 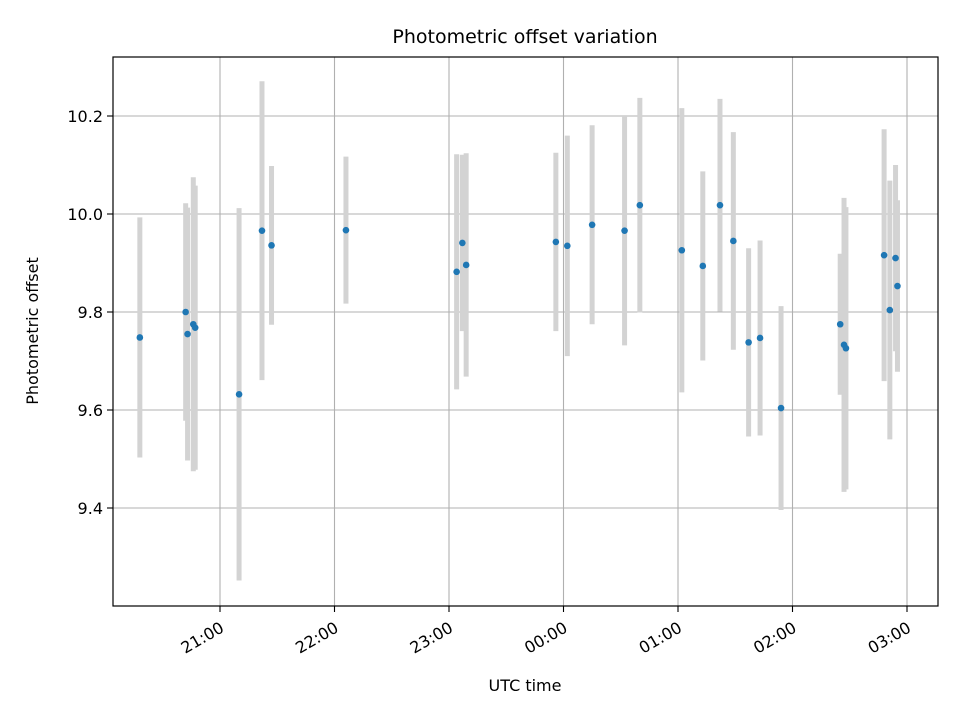 I want to click on chart-title: Photometric offset variation, so click(x=524, y=37).